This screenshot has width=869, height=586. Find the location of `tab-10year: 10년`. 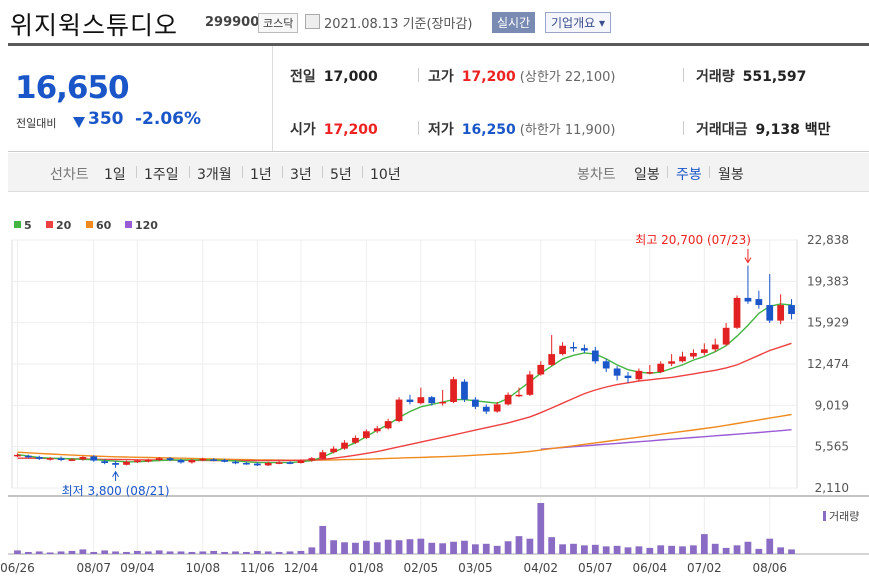

tab-10year: 10년 is located at coordinates (385, 175).